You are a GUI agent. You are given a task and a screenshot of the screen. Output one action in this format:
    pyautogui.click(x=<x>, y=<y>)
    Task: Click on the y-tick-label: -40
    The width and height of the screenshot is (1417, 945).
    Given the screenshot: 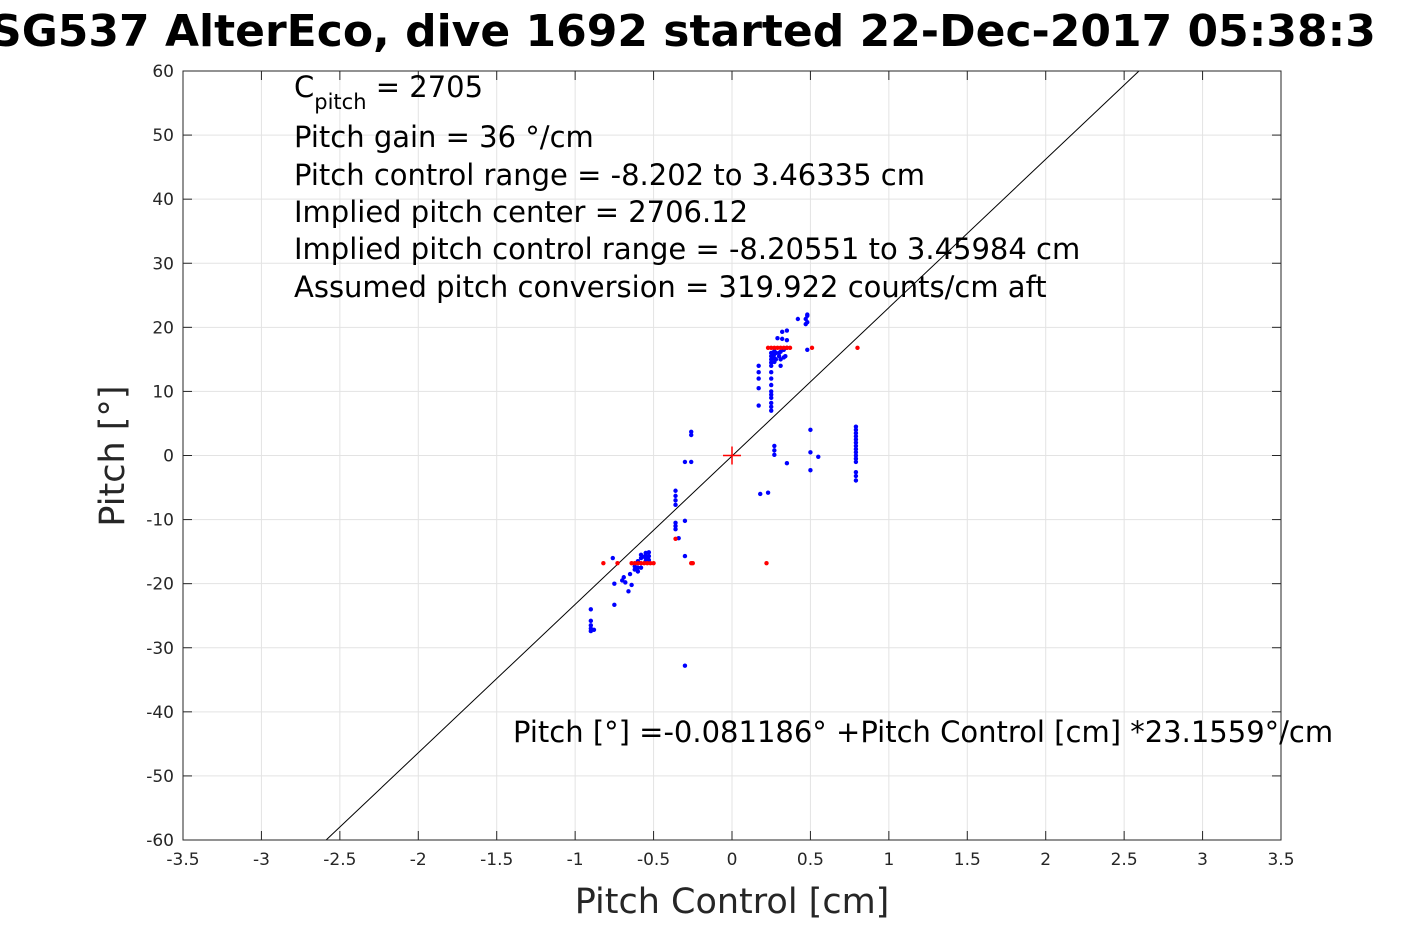 What is the action you would take?
    pyautogui.click(x=160, y=713)
    